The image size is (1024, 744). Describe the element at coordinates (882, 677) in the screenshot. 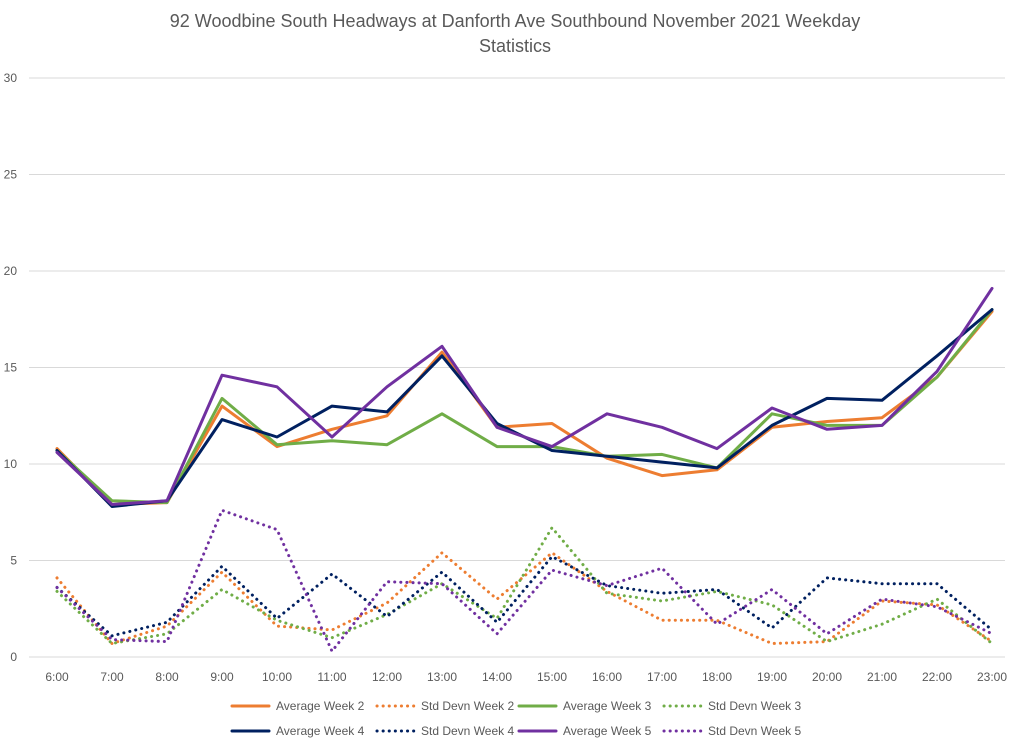

I see `x-tick-label: 21:00` at that location.